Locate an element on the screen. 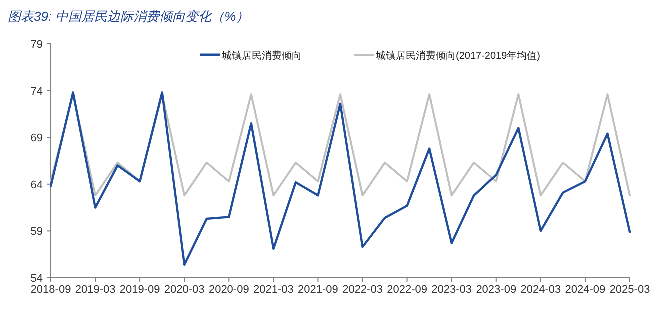  legend-label: 城镇居民消费倾向 is located at coordinates (261, 56).